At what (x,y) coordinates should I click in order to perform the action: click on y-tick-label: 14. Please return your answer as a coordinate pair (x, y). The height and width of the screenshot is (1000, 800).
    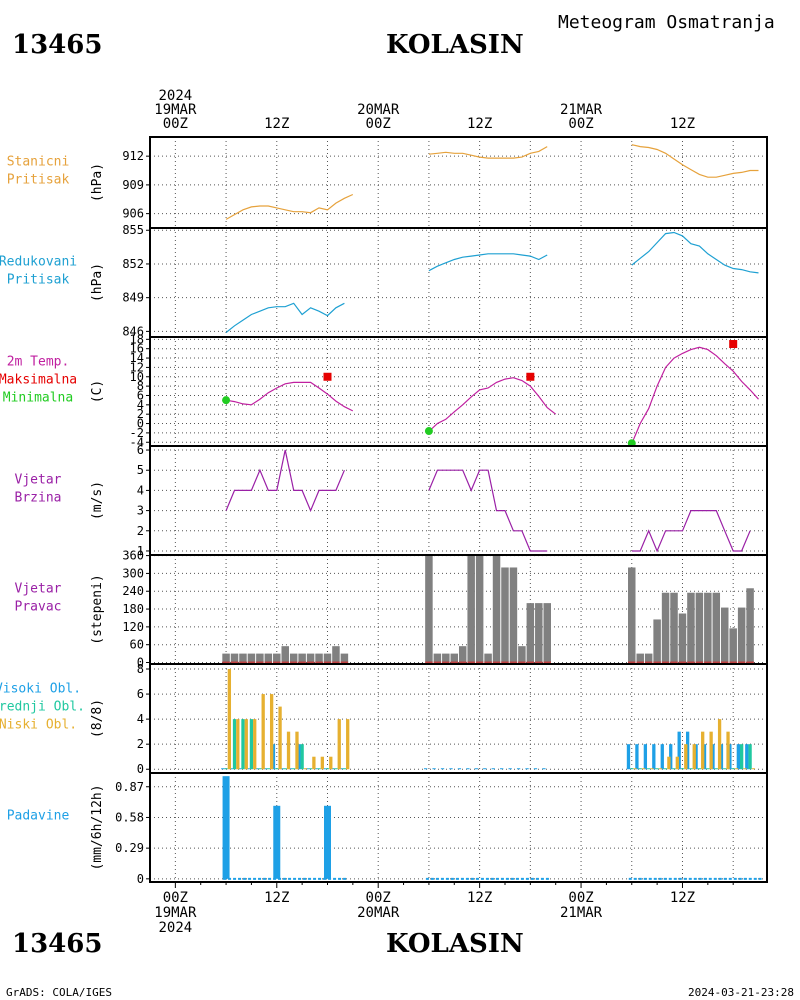
    Looking at the image, I should click on (137, 358).